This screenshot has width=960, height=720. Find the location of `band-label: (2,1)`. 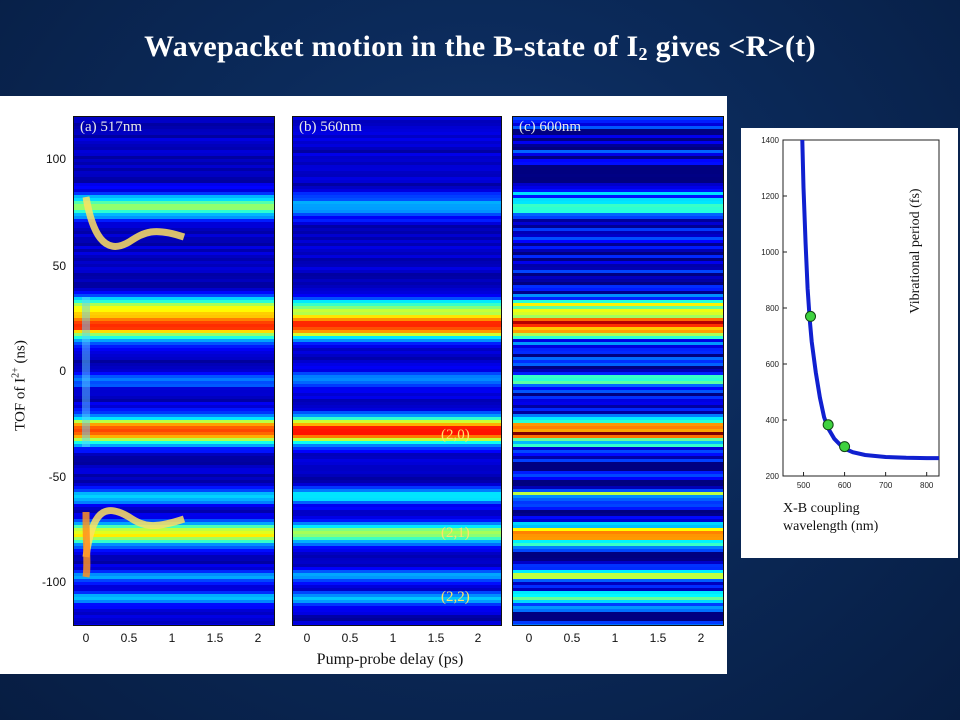

band-label: (2,1) is located at coordinates (455, 533).